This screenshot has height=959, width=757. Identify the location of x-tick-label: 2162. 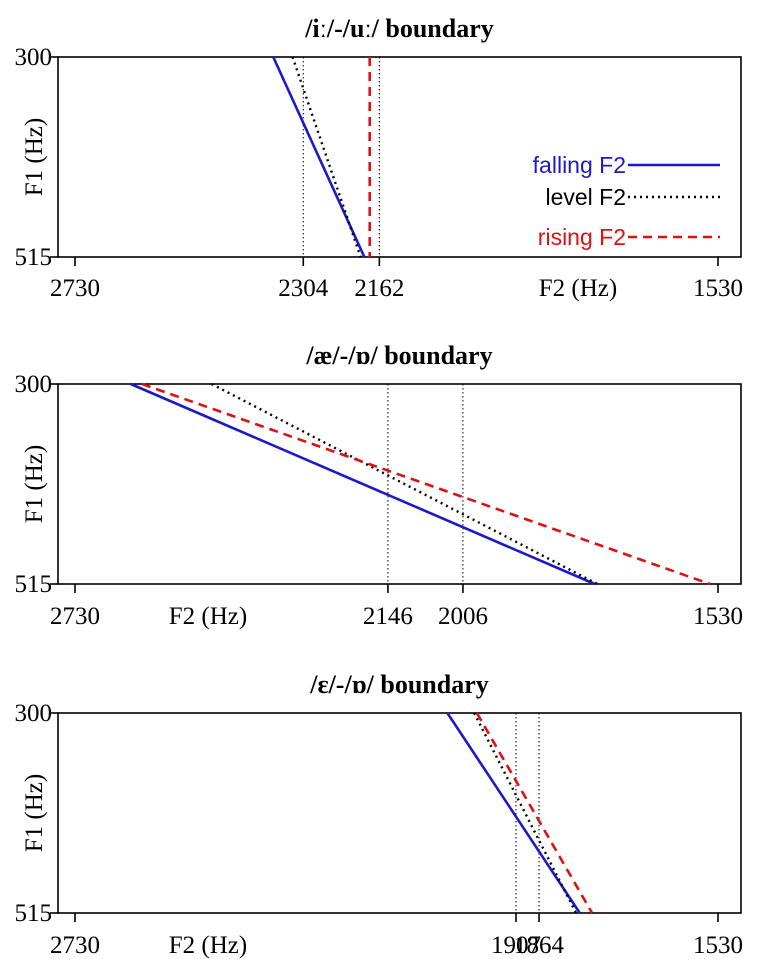
(379, 288).